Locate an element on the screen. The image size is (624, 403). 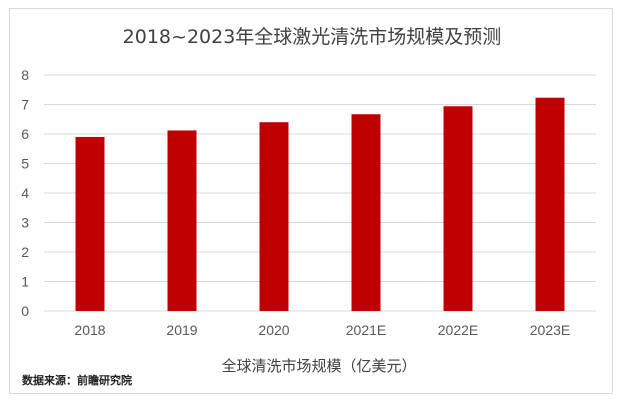
x-axis-label: 全球清洗市场规模（亿美元） is located at coordinates (318, 366).